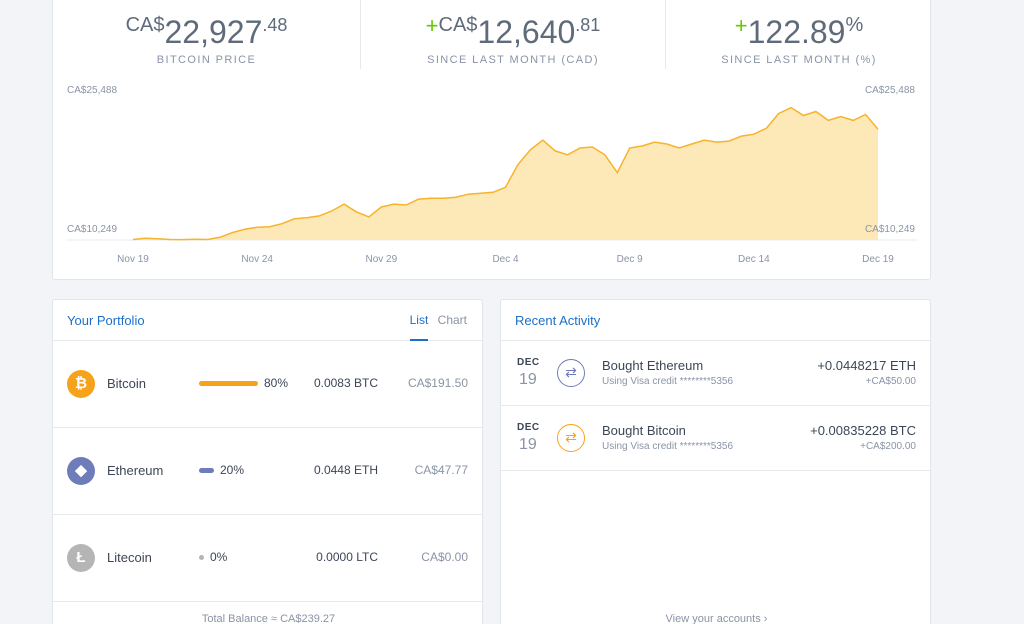  Describe the element at coordinates (888, 446) in the screenshot. I see `activity-fiat-amount: +CA$200.00` at that location.